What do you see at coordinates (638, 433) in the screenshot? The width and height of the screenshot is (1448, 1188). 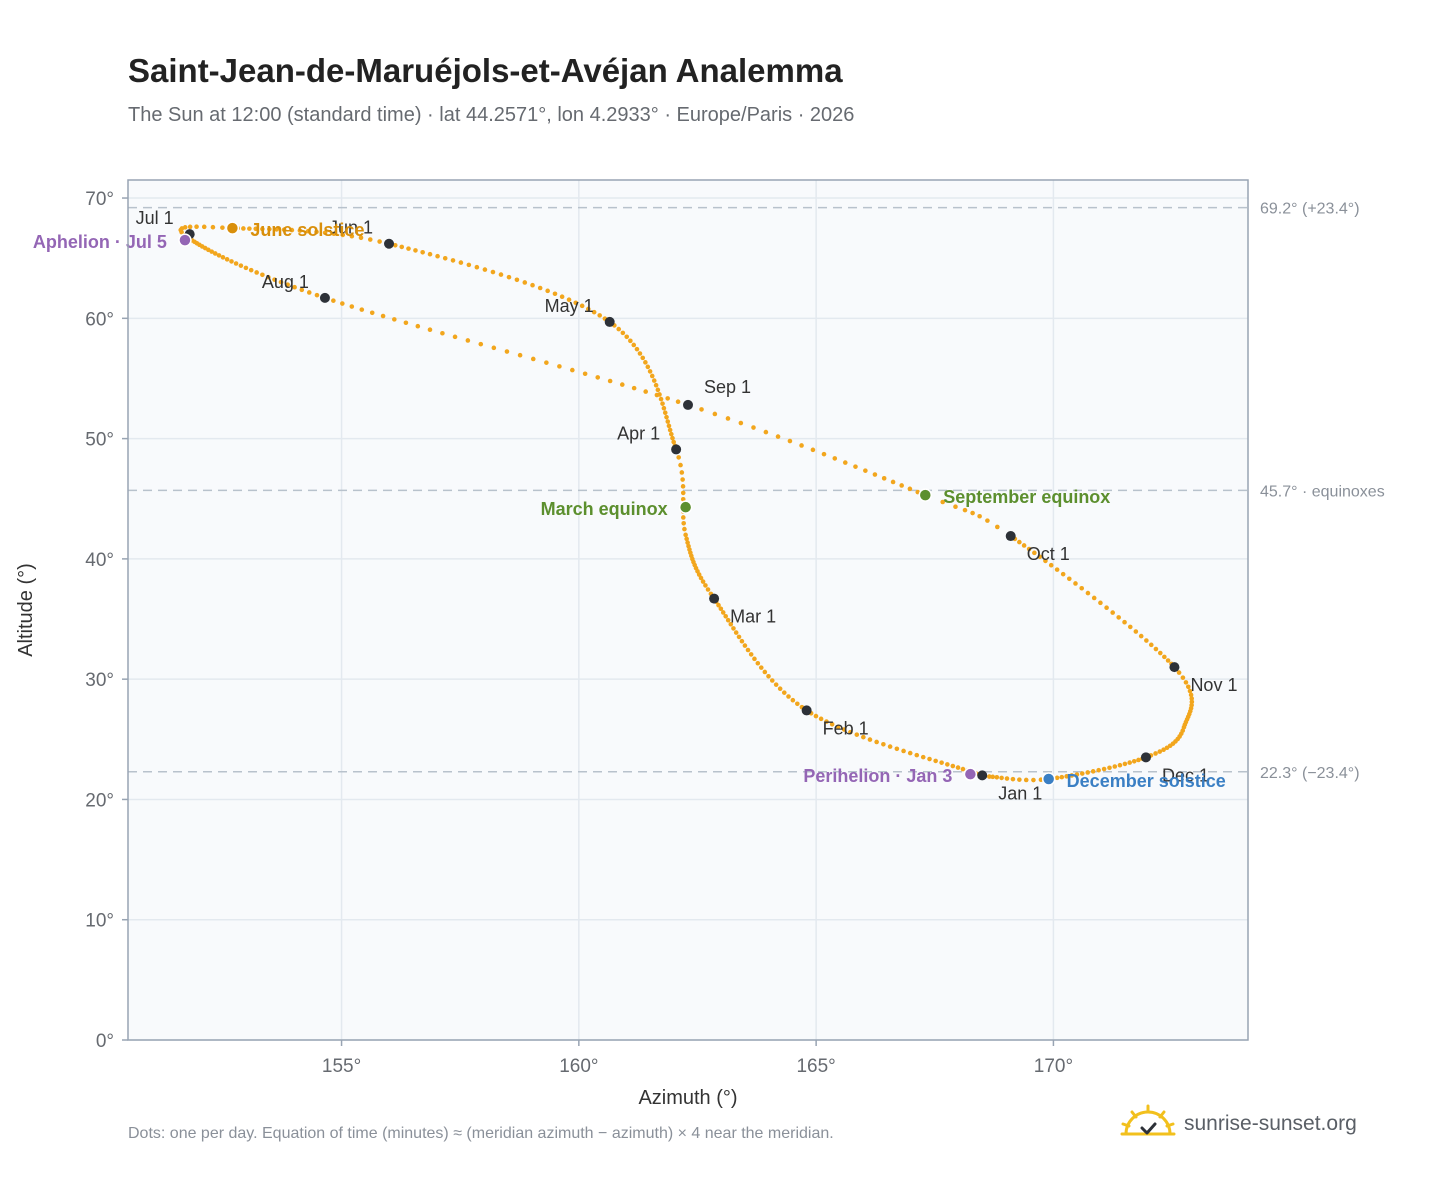 I see `month-label: Apr 1` at bounding box center [638, 433].